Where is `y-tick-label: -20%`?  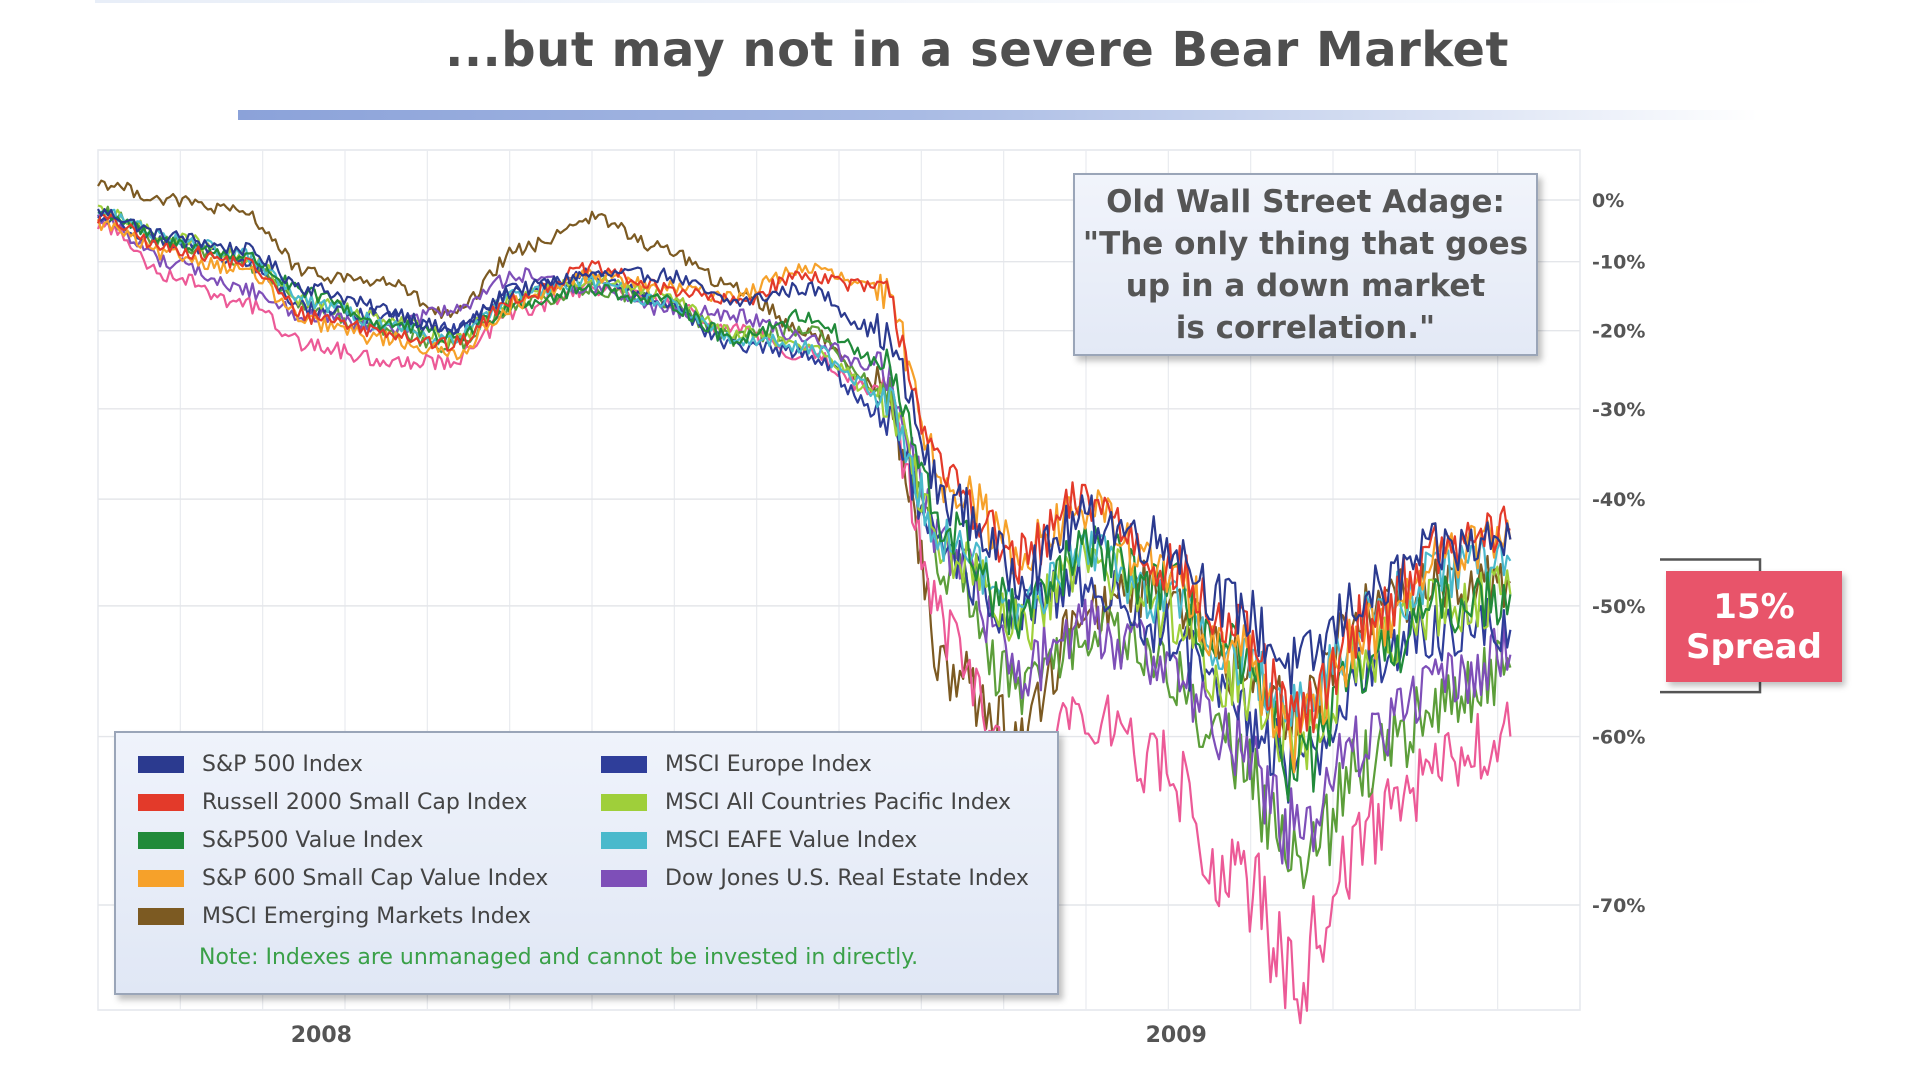 y-tick-label: -20% is located at coordinates (1618, 332).